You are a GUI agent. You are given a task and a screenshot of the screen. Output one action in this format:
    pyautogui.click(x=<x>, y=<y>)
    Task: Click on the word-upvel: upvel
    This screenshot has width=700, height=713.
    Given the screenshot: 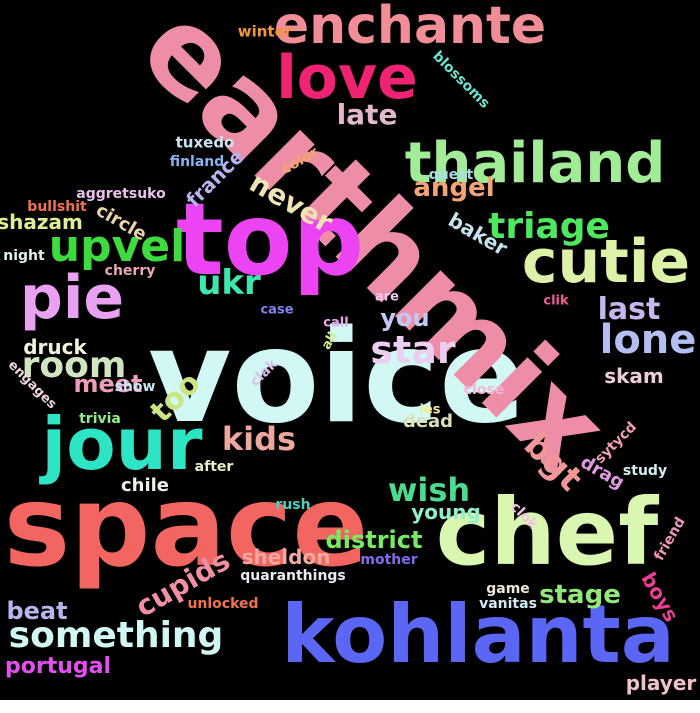 What is the action you would take?
    pyautogui.click(x=117, y=246)
    